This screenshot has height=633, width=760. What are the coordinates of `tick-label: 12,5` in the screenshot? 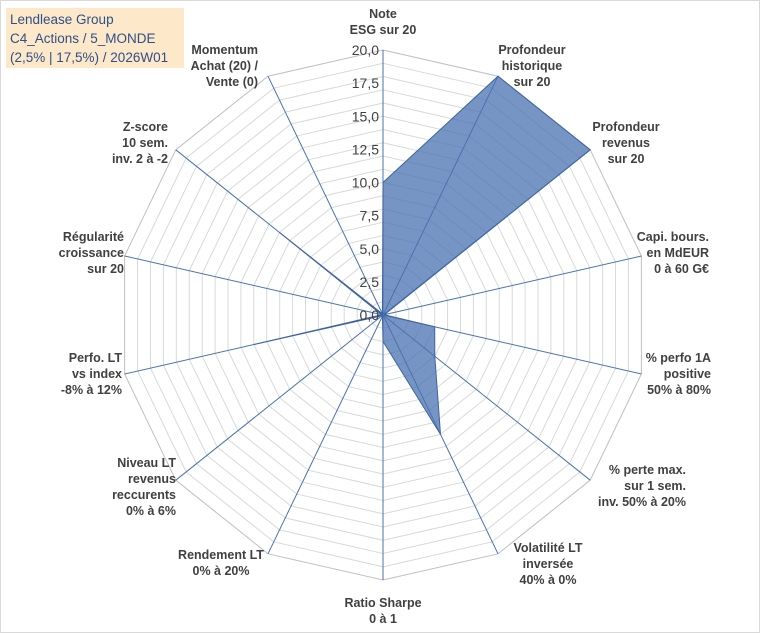 It's located at (365, 149).